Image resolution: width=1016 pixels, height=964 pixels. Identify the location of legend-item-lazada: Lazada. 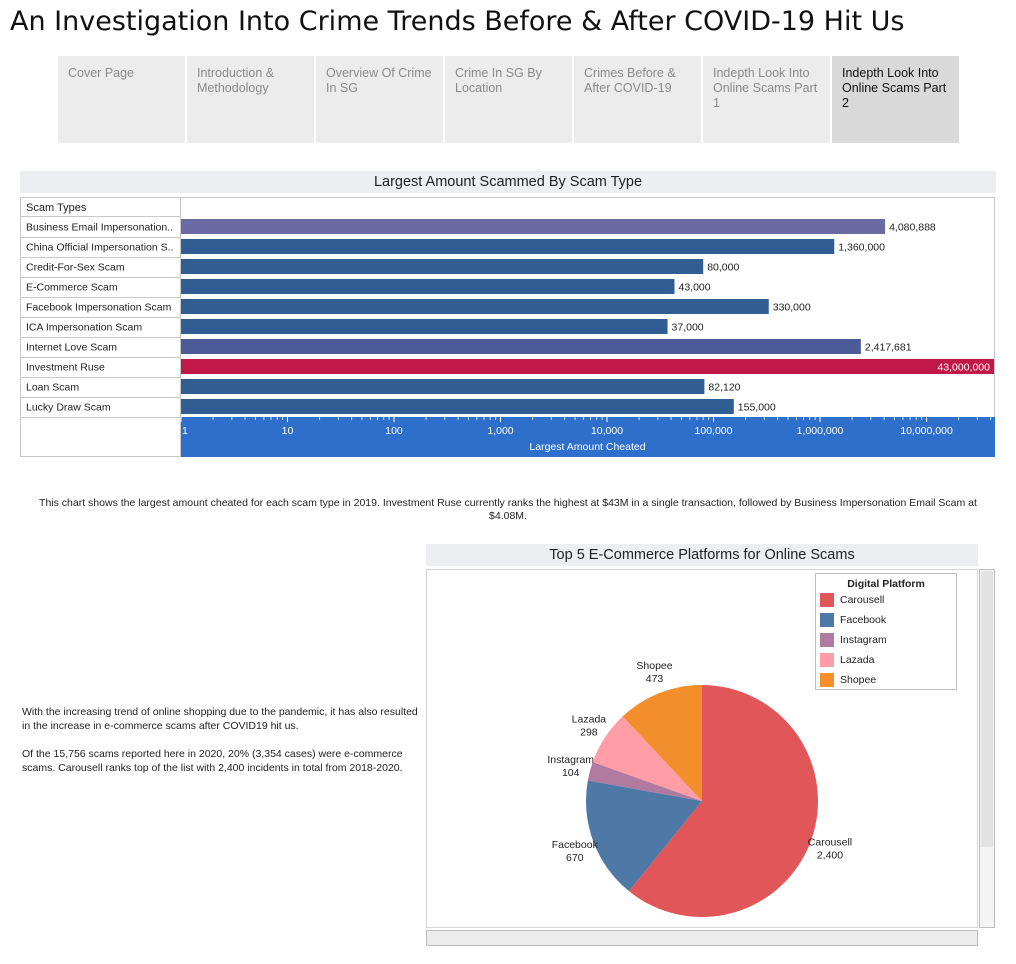
(886, 660).